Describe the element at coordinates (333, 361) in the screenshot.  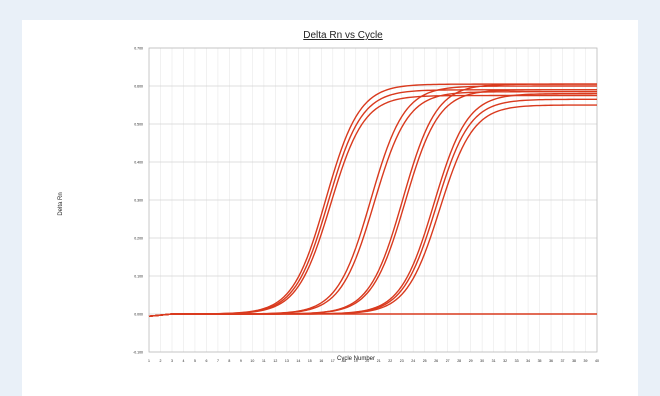
I see `x-tick-label: 17` at that location.